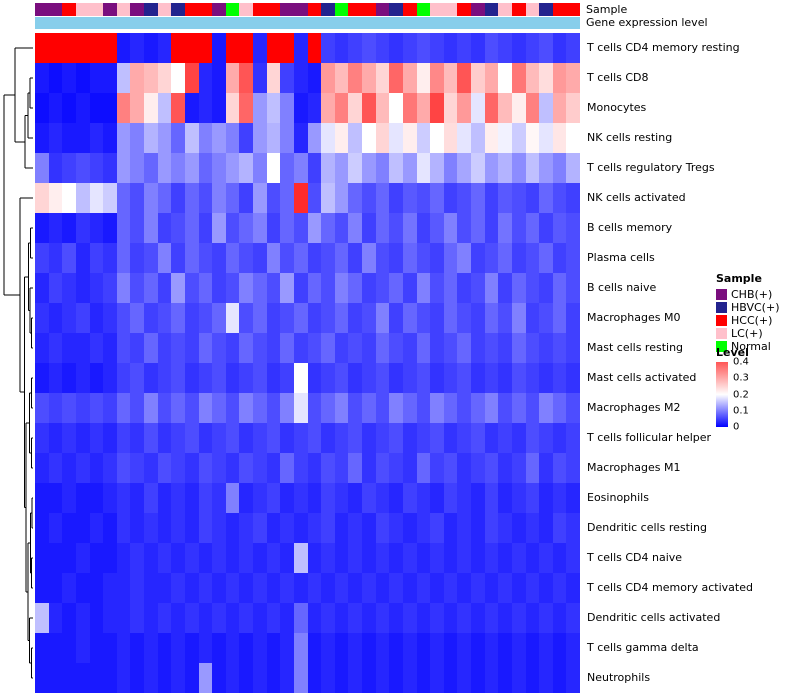  What do you see at coordinates (748, 333) in the screenshot?
I see `sample-legend-entry: LC(+)` at bounding box center [748, 333].